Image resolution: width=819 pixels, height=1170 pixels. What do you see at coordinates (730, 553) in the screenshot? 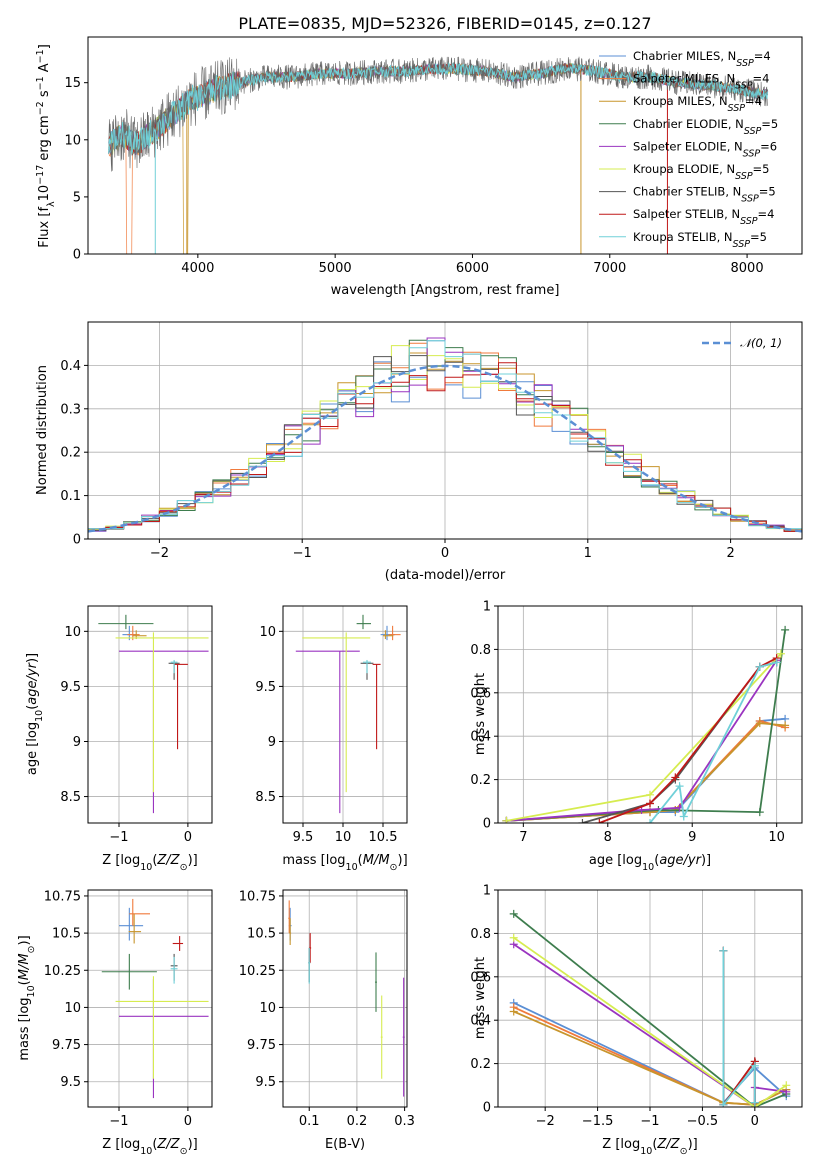
I see `x-tick-label: 2` at bounding box center [730, 553].